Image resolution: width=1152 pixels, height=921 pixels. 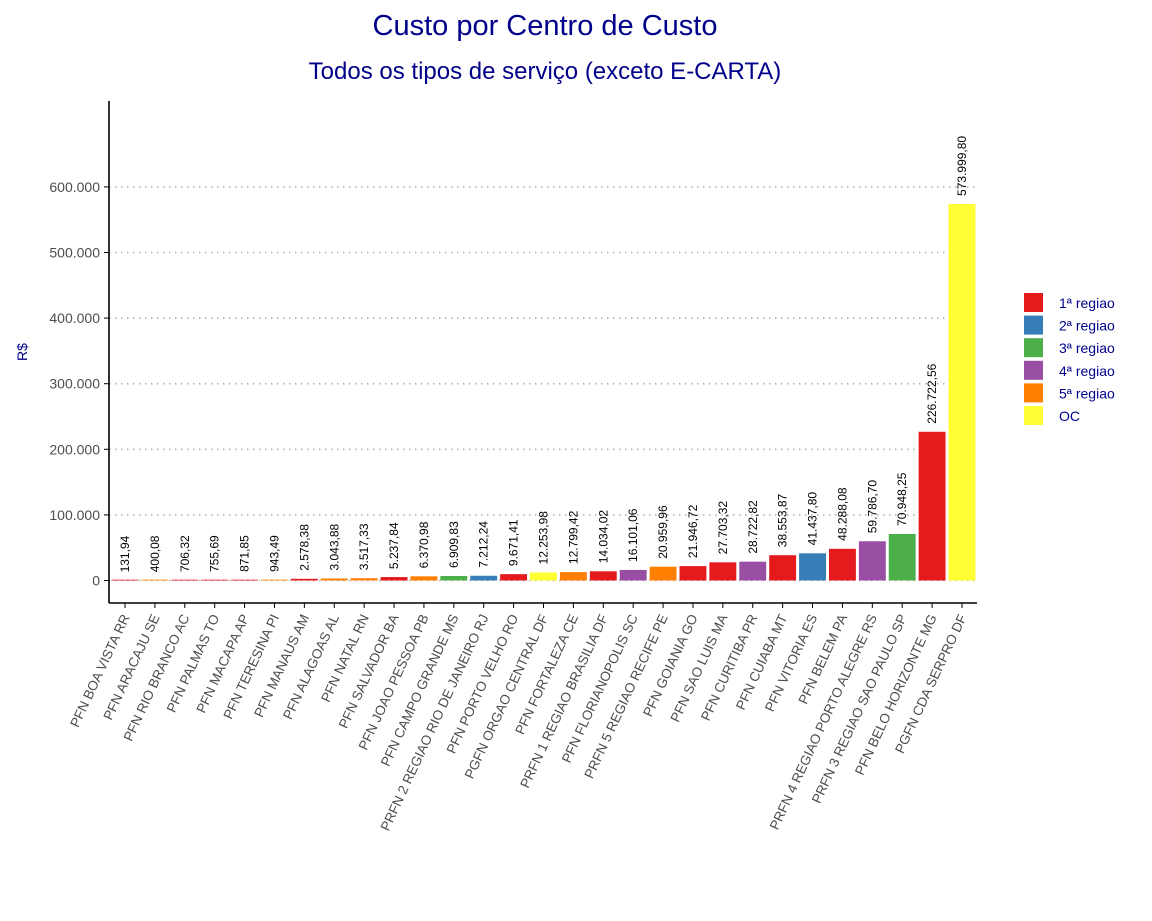 I want to click on data-label: 48.288,08, so click(x=842, y=514).